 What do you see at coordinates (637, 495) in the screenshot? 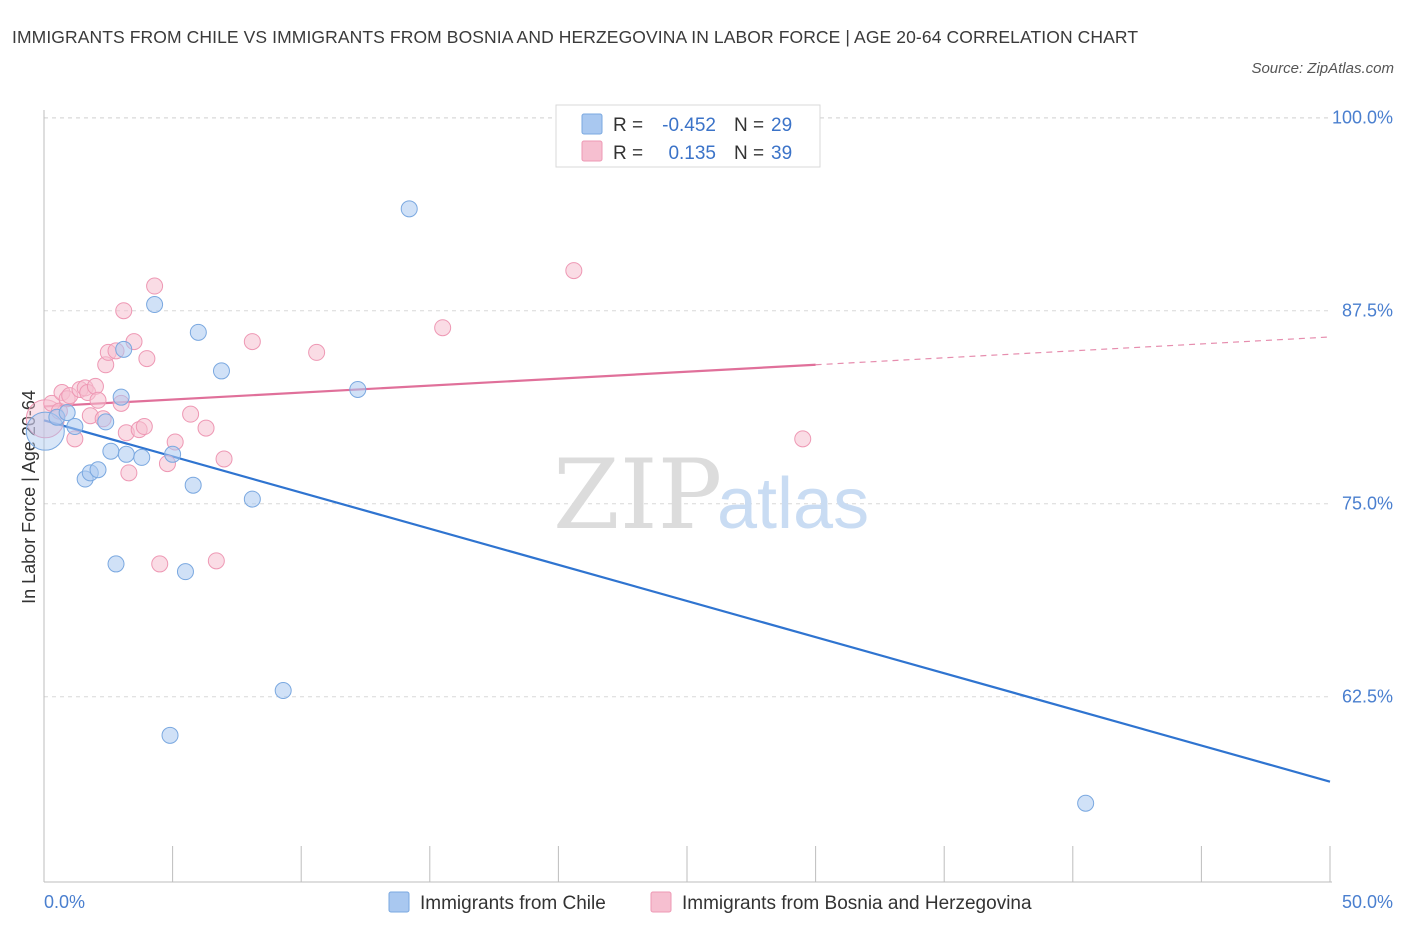
I see `watermark-zip: ZIP` at bounding box center [637, 495].